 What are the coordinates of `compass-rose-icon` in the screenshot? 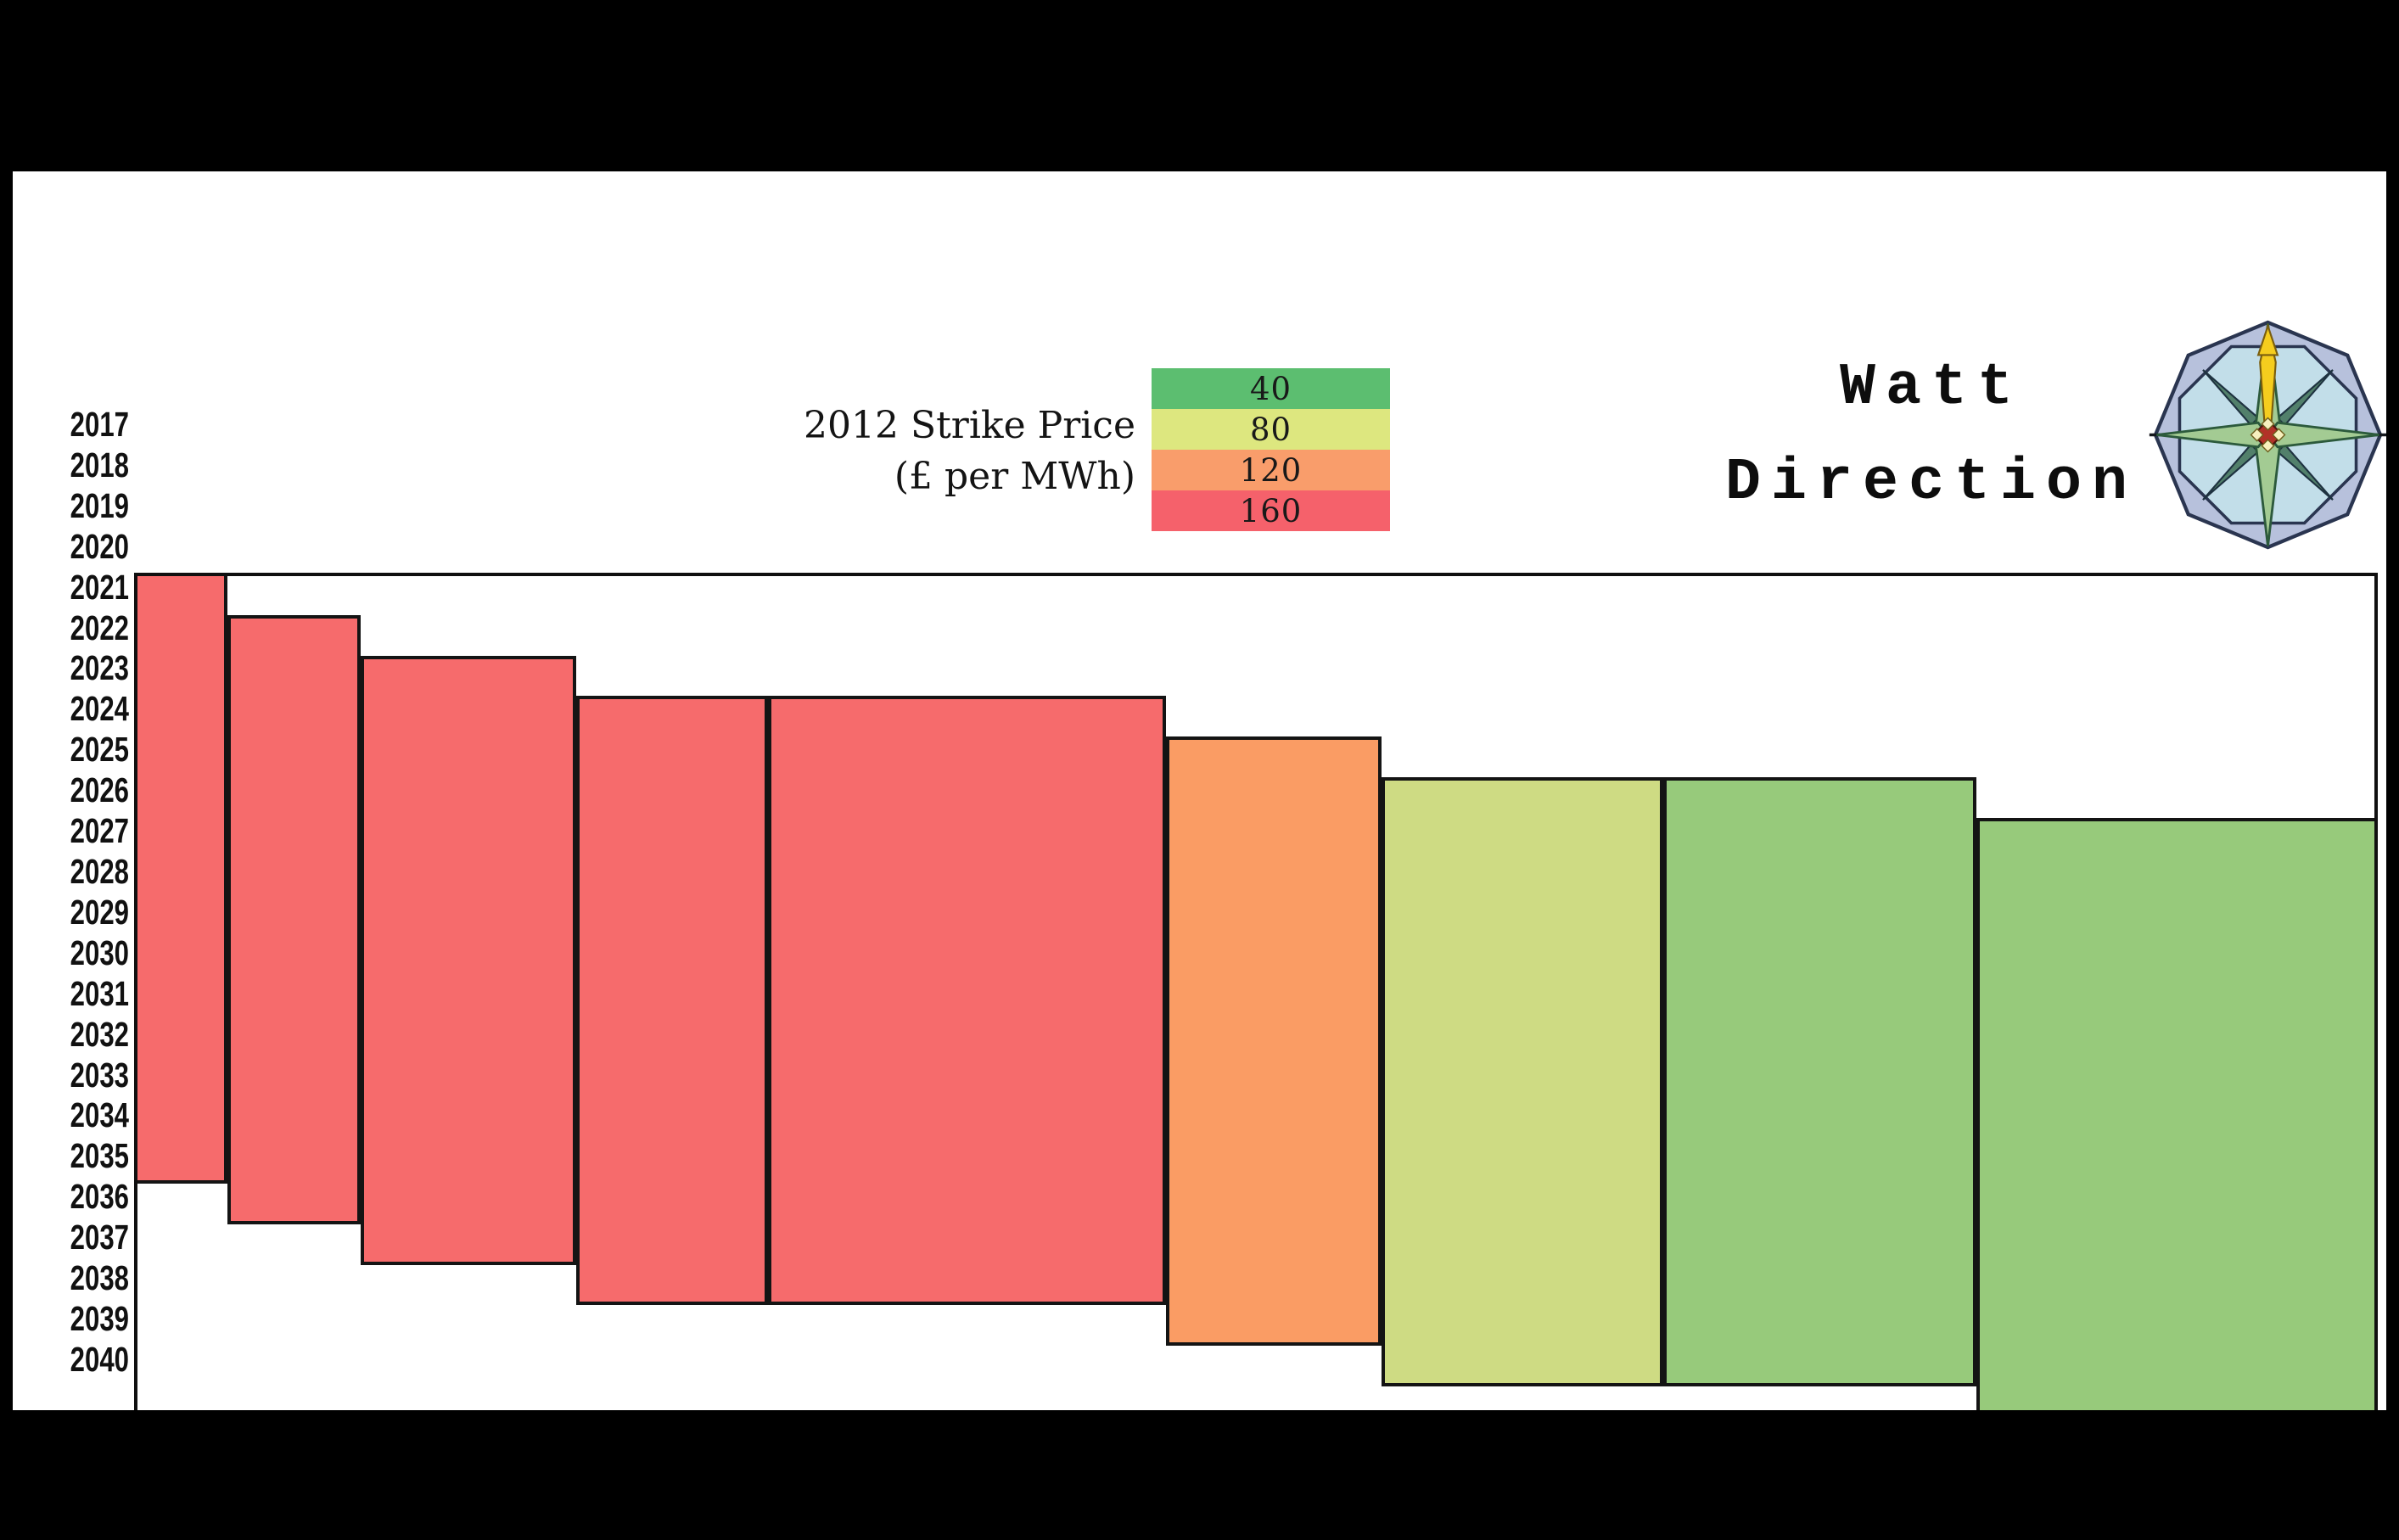 It's located at (2268, 435).